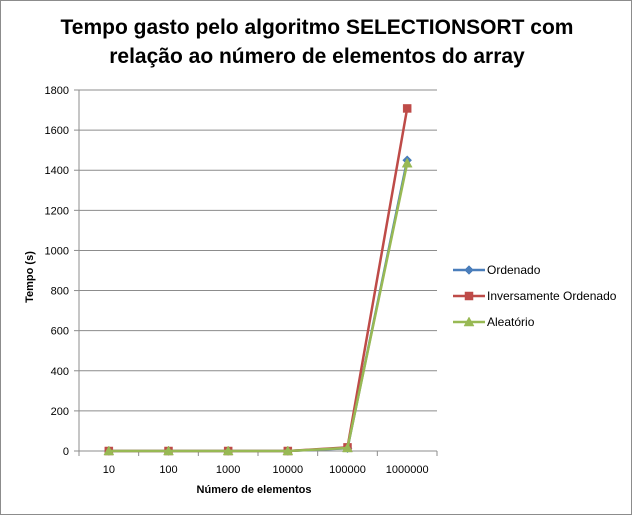 Image resolution: width=632 pixels, height=516 pixels. I want to click on legend-label: Inversamente Ordenado, so click(551, 296).